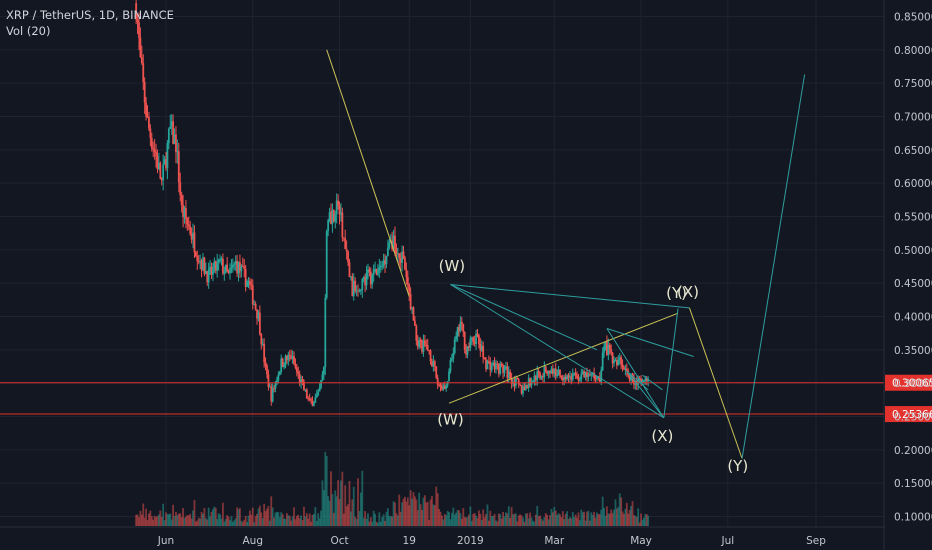 This screenshot has height=550, width=932. I want to click on price-tag, so click(908, 414).